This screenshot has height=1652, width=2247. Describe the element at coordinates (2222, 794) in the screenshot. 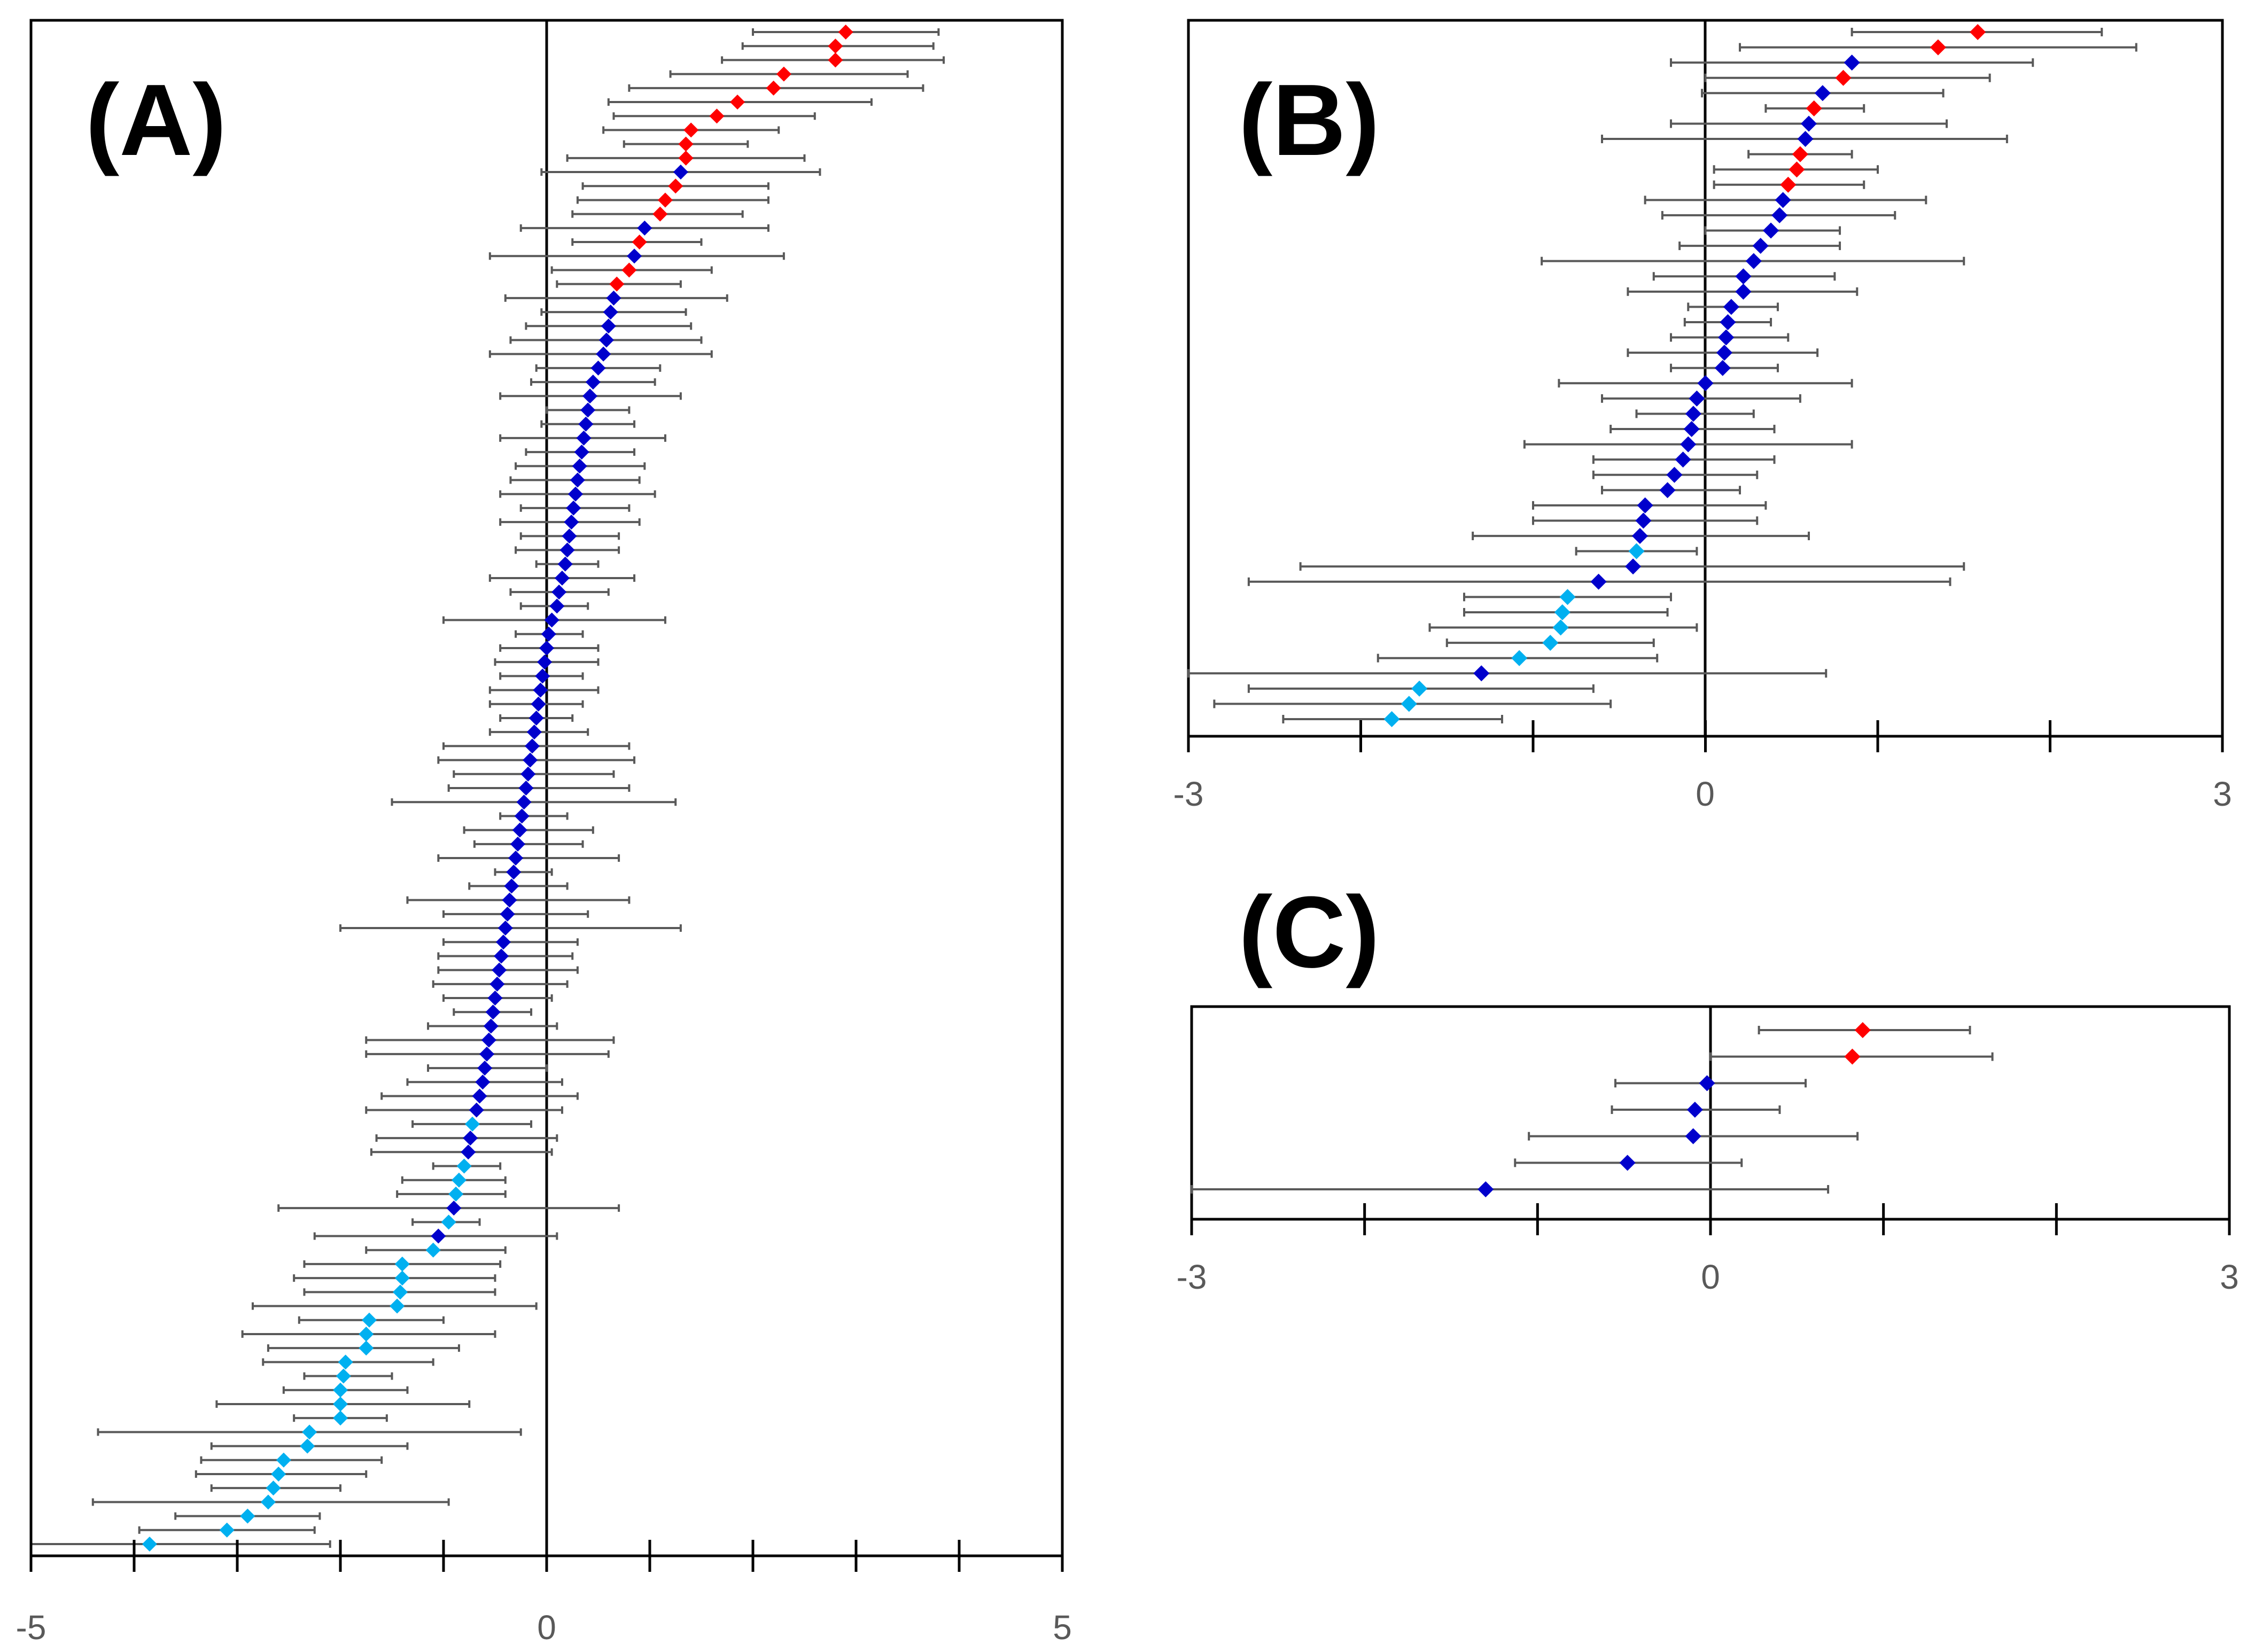

I see `panel-b-tick-label-max: 3` at that location.